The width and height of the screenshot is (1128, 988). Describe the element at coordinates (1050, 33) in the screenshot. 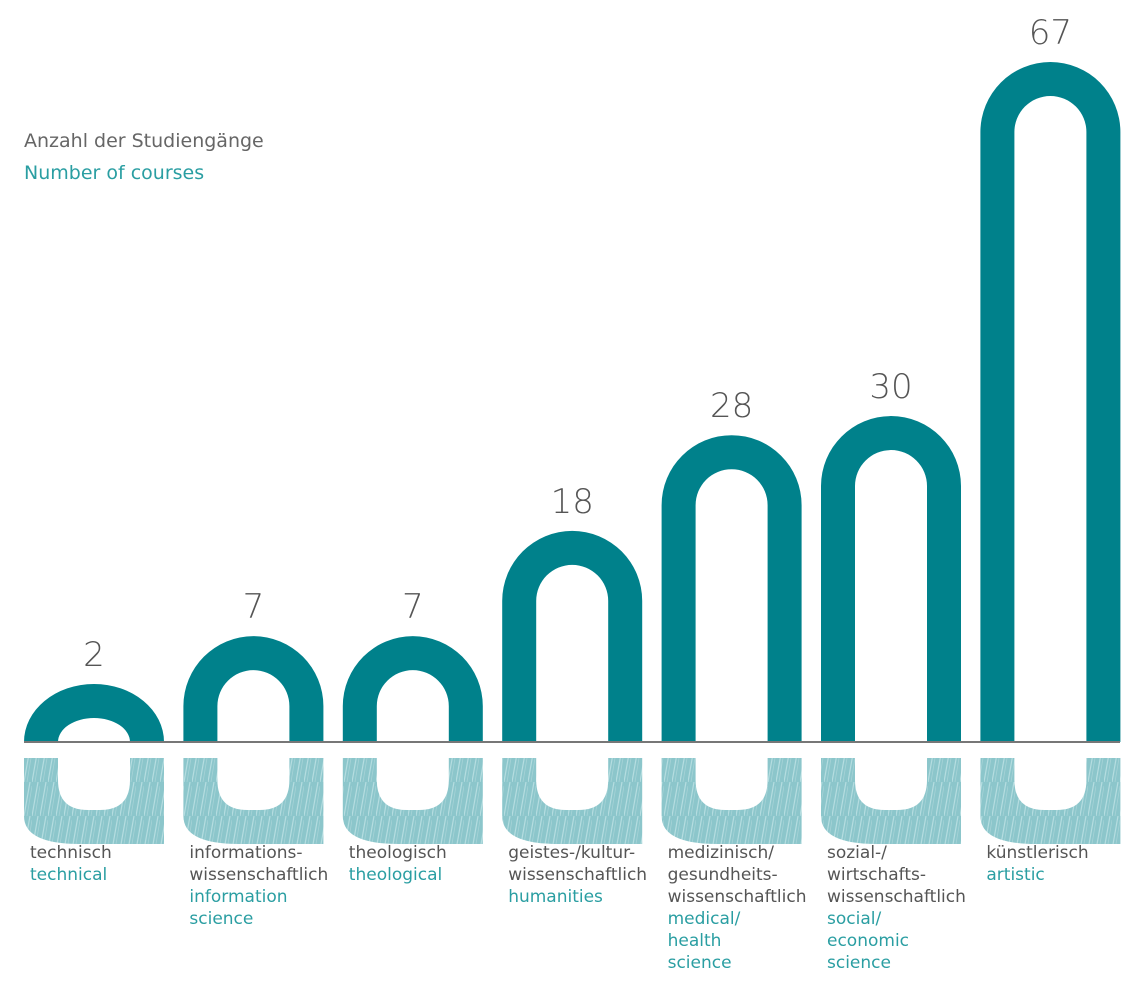

I see `value-label-7: 67` at that location.